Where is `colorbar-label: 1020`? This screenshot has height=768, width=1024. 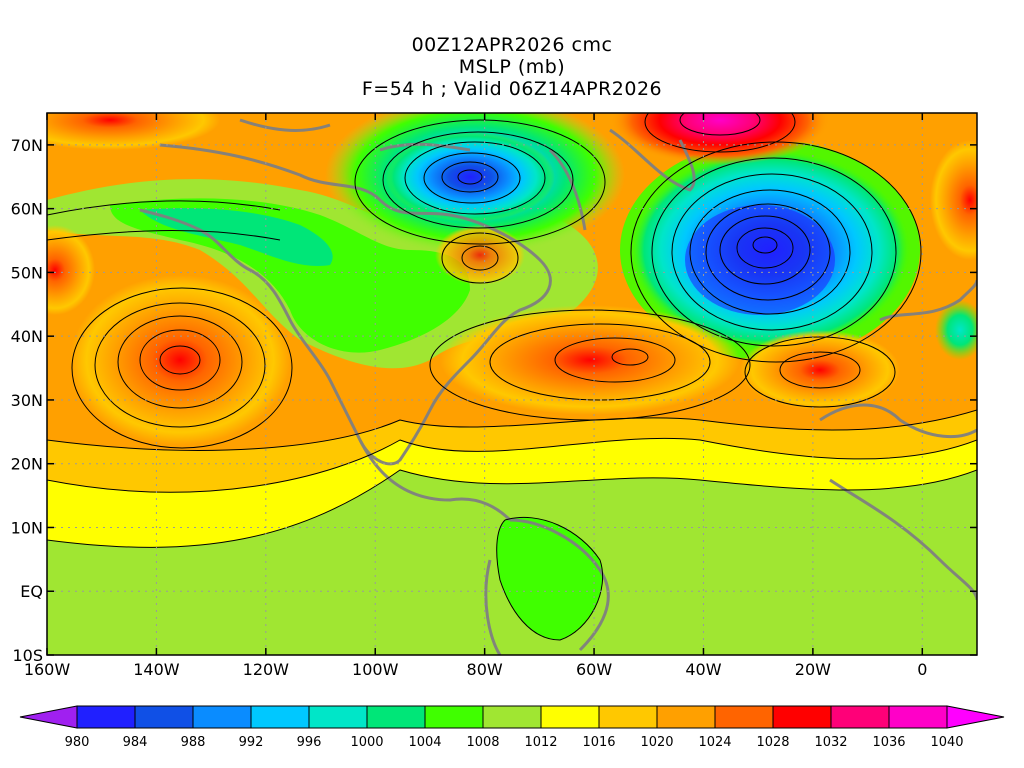
colorbar-label: 1020 is located at coordinates (656, 742).